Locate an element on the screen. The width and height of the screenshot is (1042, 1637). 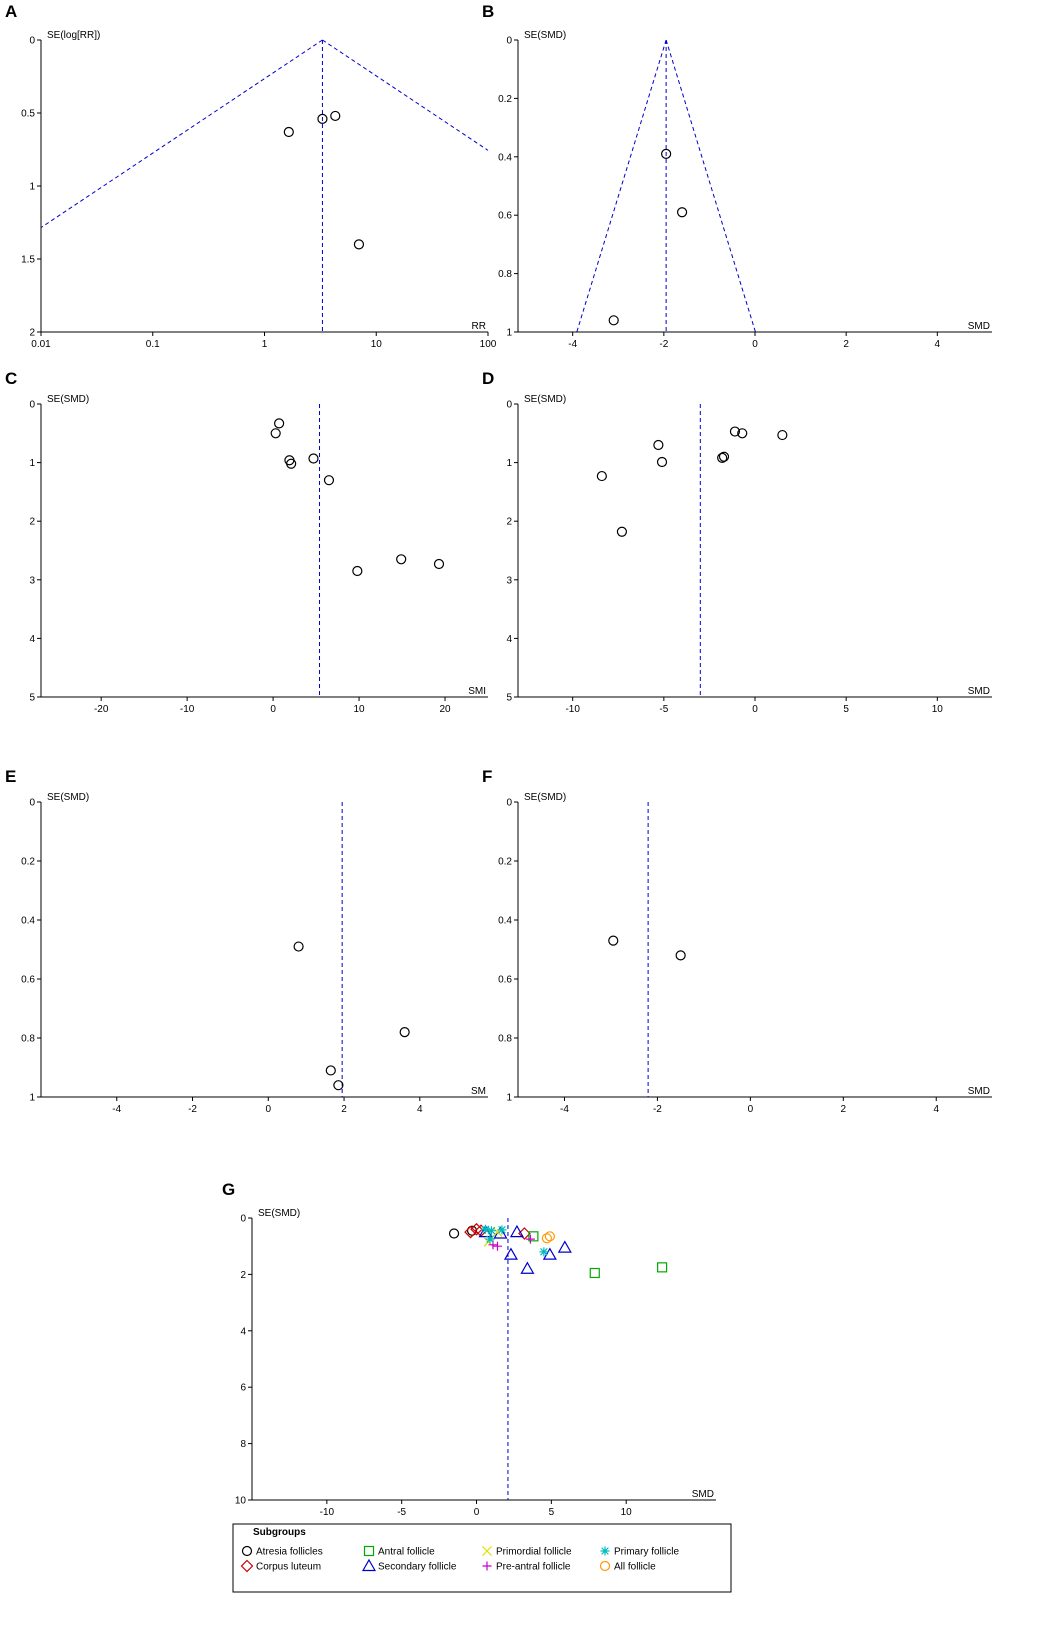
x-tick-label: 100 is located at coordinates (488, 344).